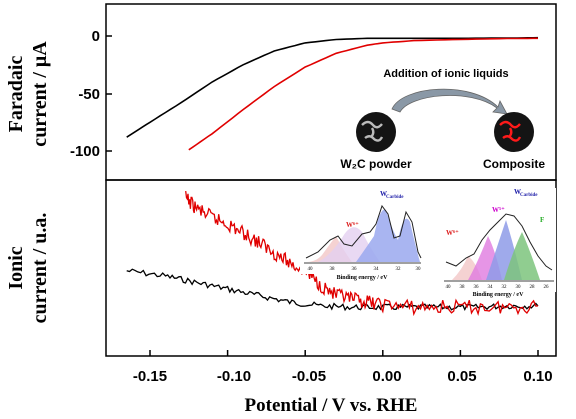  What do you see at coordinates (449, 287) in the screenshot?
I see `inset-2-xtick: 40` at bounding box center [449, 287].